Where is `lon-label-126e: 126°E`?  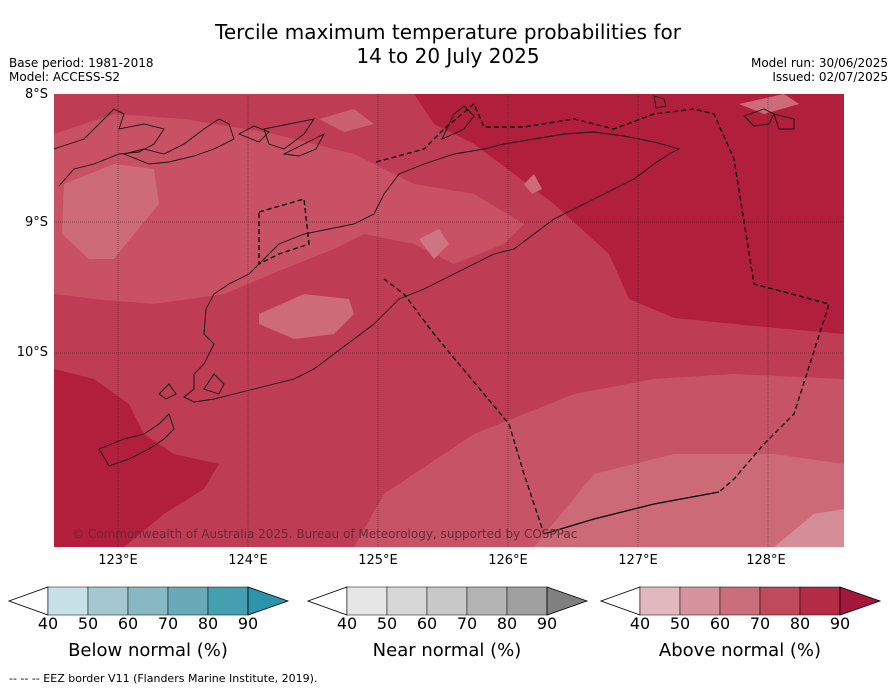 lon-label-126e: 126°E is located at coordinates (508, 560).